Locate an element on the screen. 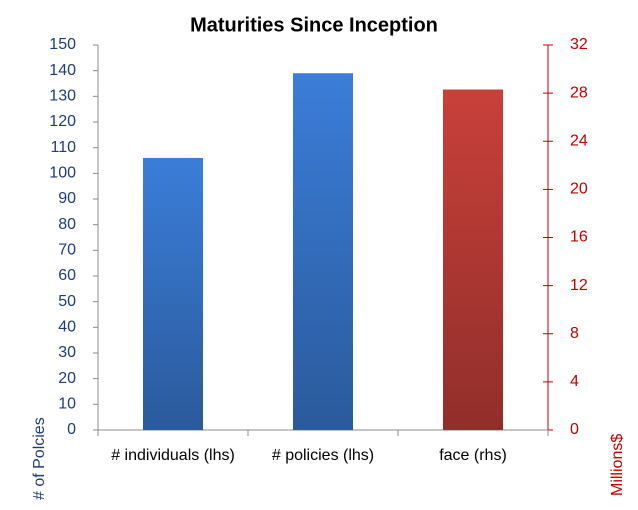 Image resolution: width=638 pixels, height=510 pixels. y2-tick-label: 28 is located at coordinates (579, 92).